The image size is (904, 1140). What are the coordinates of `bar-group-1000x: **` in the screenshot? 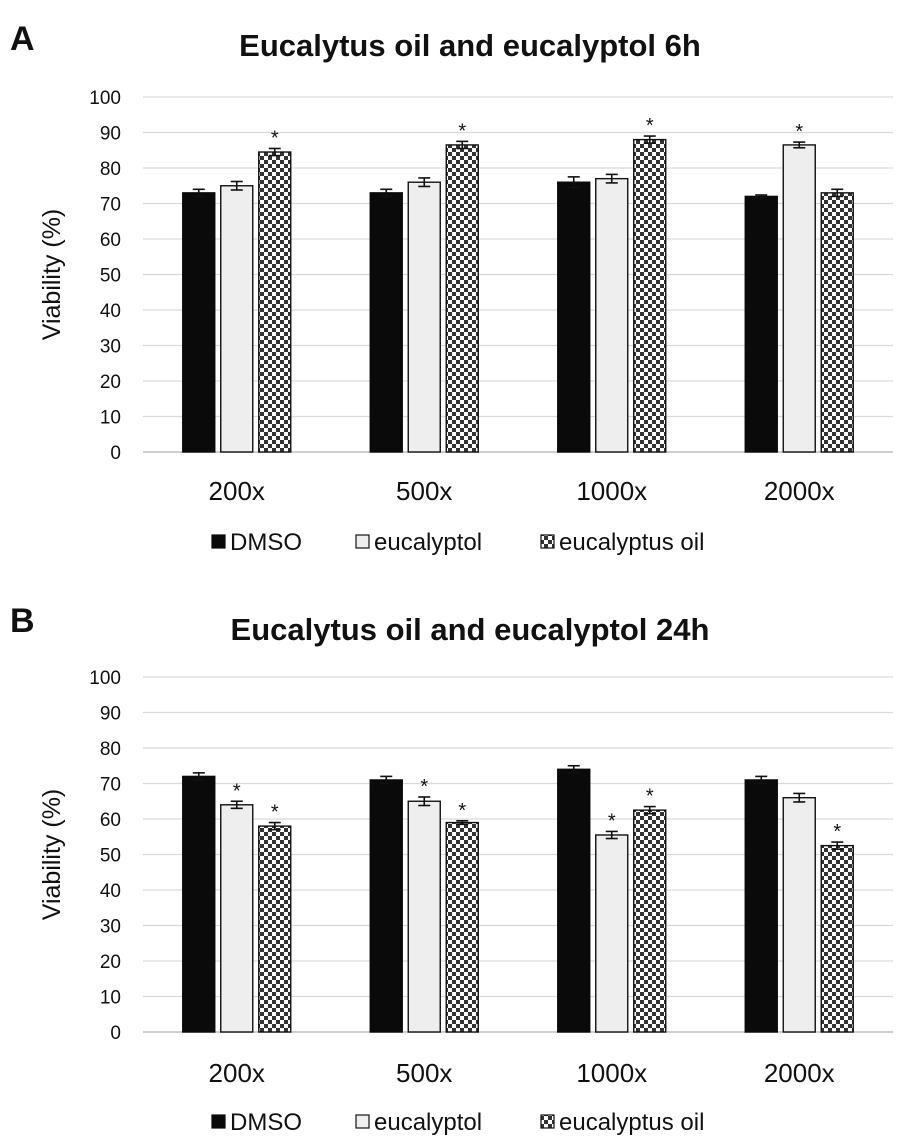 It's located at (612, 898).